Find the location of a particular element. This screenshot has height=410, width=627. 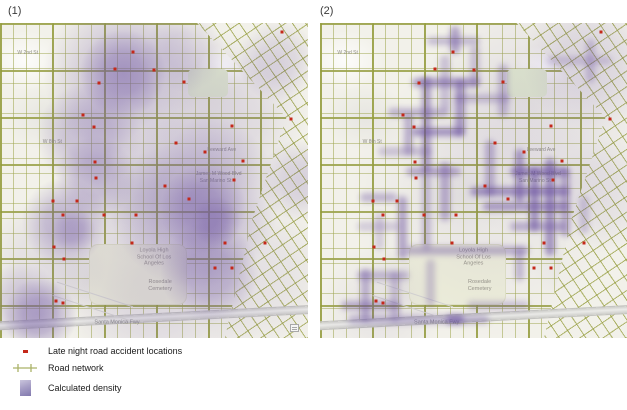

panel-1-label: (1) is located at coordinates (15, 11).